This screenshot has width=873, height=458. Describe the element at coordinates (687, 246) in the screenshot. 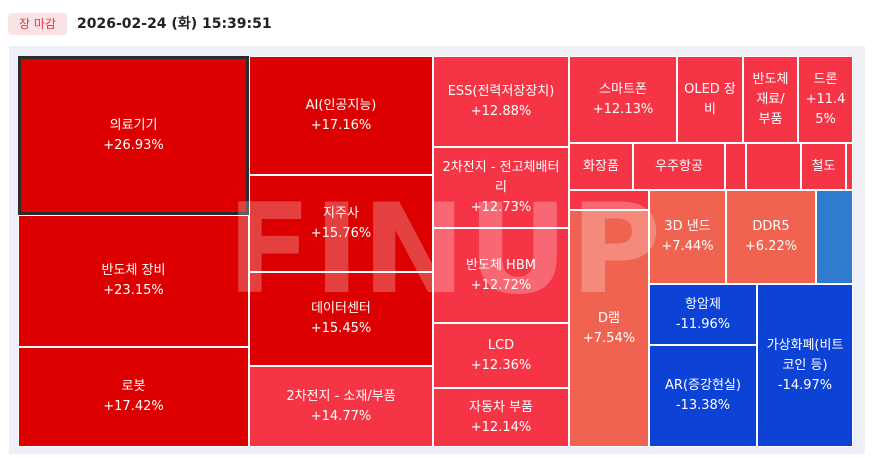

I see `tile-value: +7.44%` at that location.